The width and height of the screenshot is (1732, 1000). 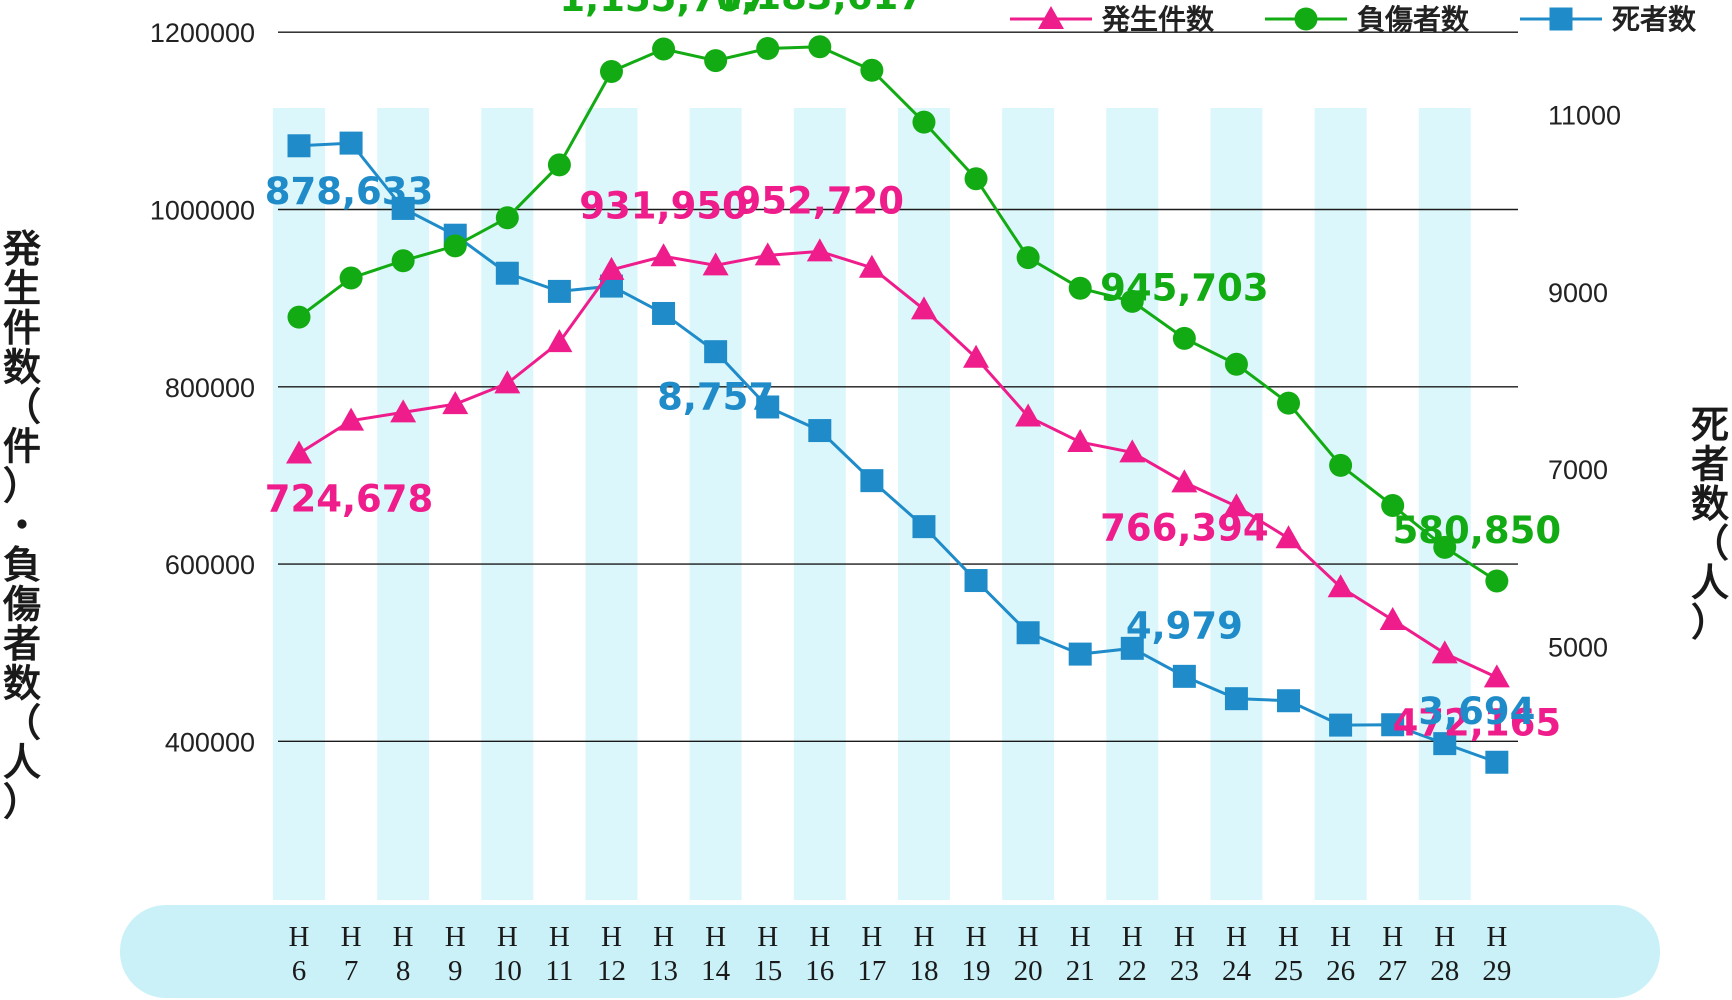 What do you see at coordinates (1477, 530) in the screenshot?
I see `data-label: 580,850` at bounding box center [1477, 530].